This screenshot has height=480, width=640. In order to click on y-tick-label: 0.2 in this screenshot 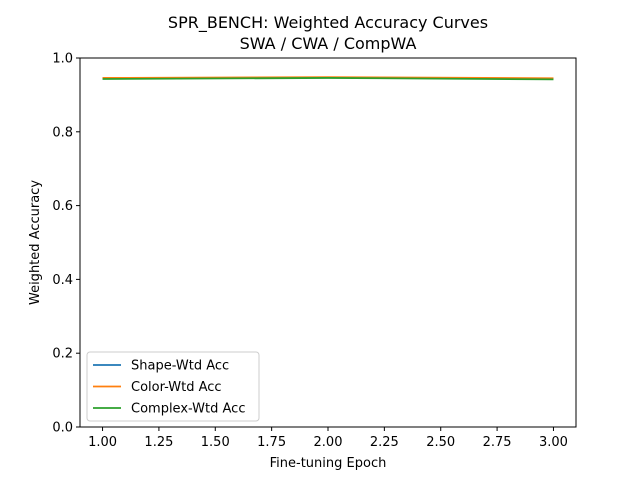, I will do `click(62, 354)`.